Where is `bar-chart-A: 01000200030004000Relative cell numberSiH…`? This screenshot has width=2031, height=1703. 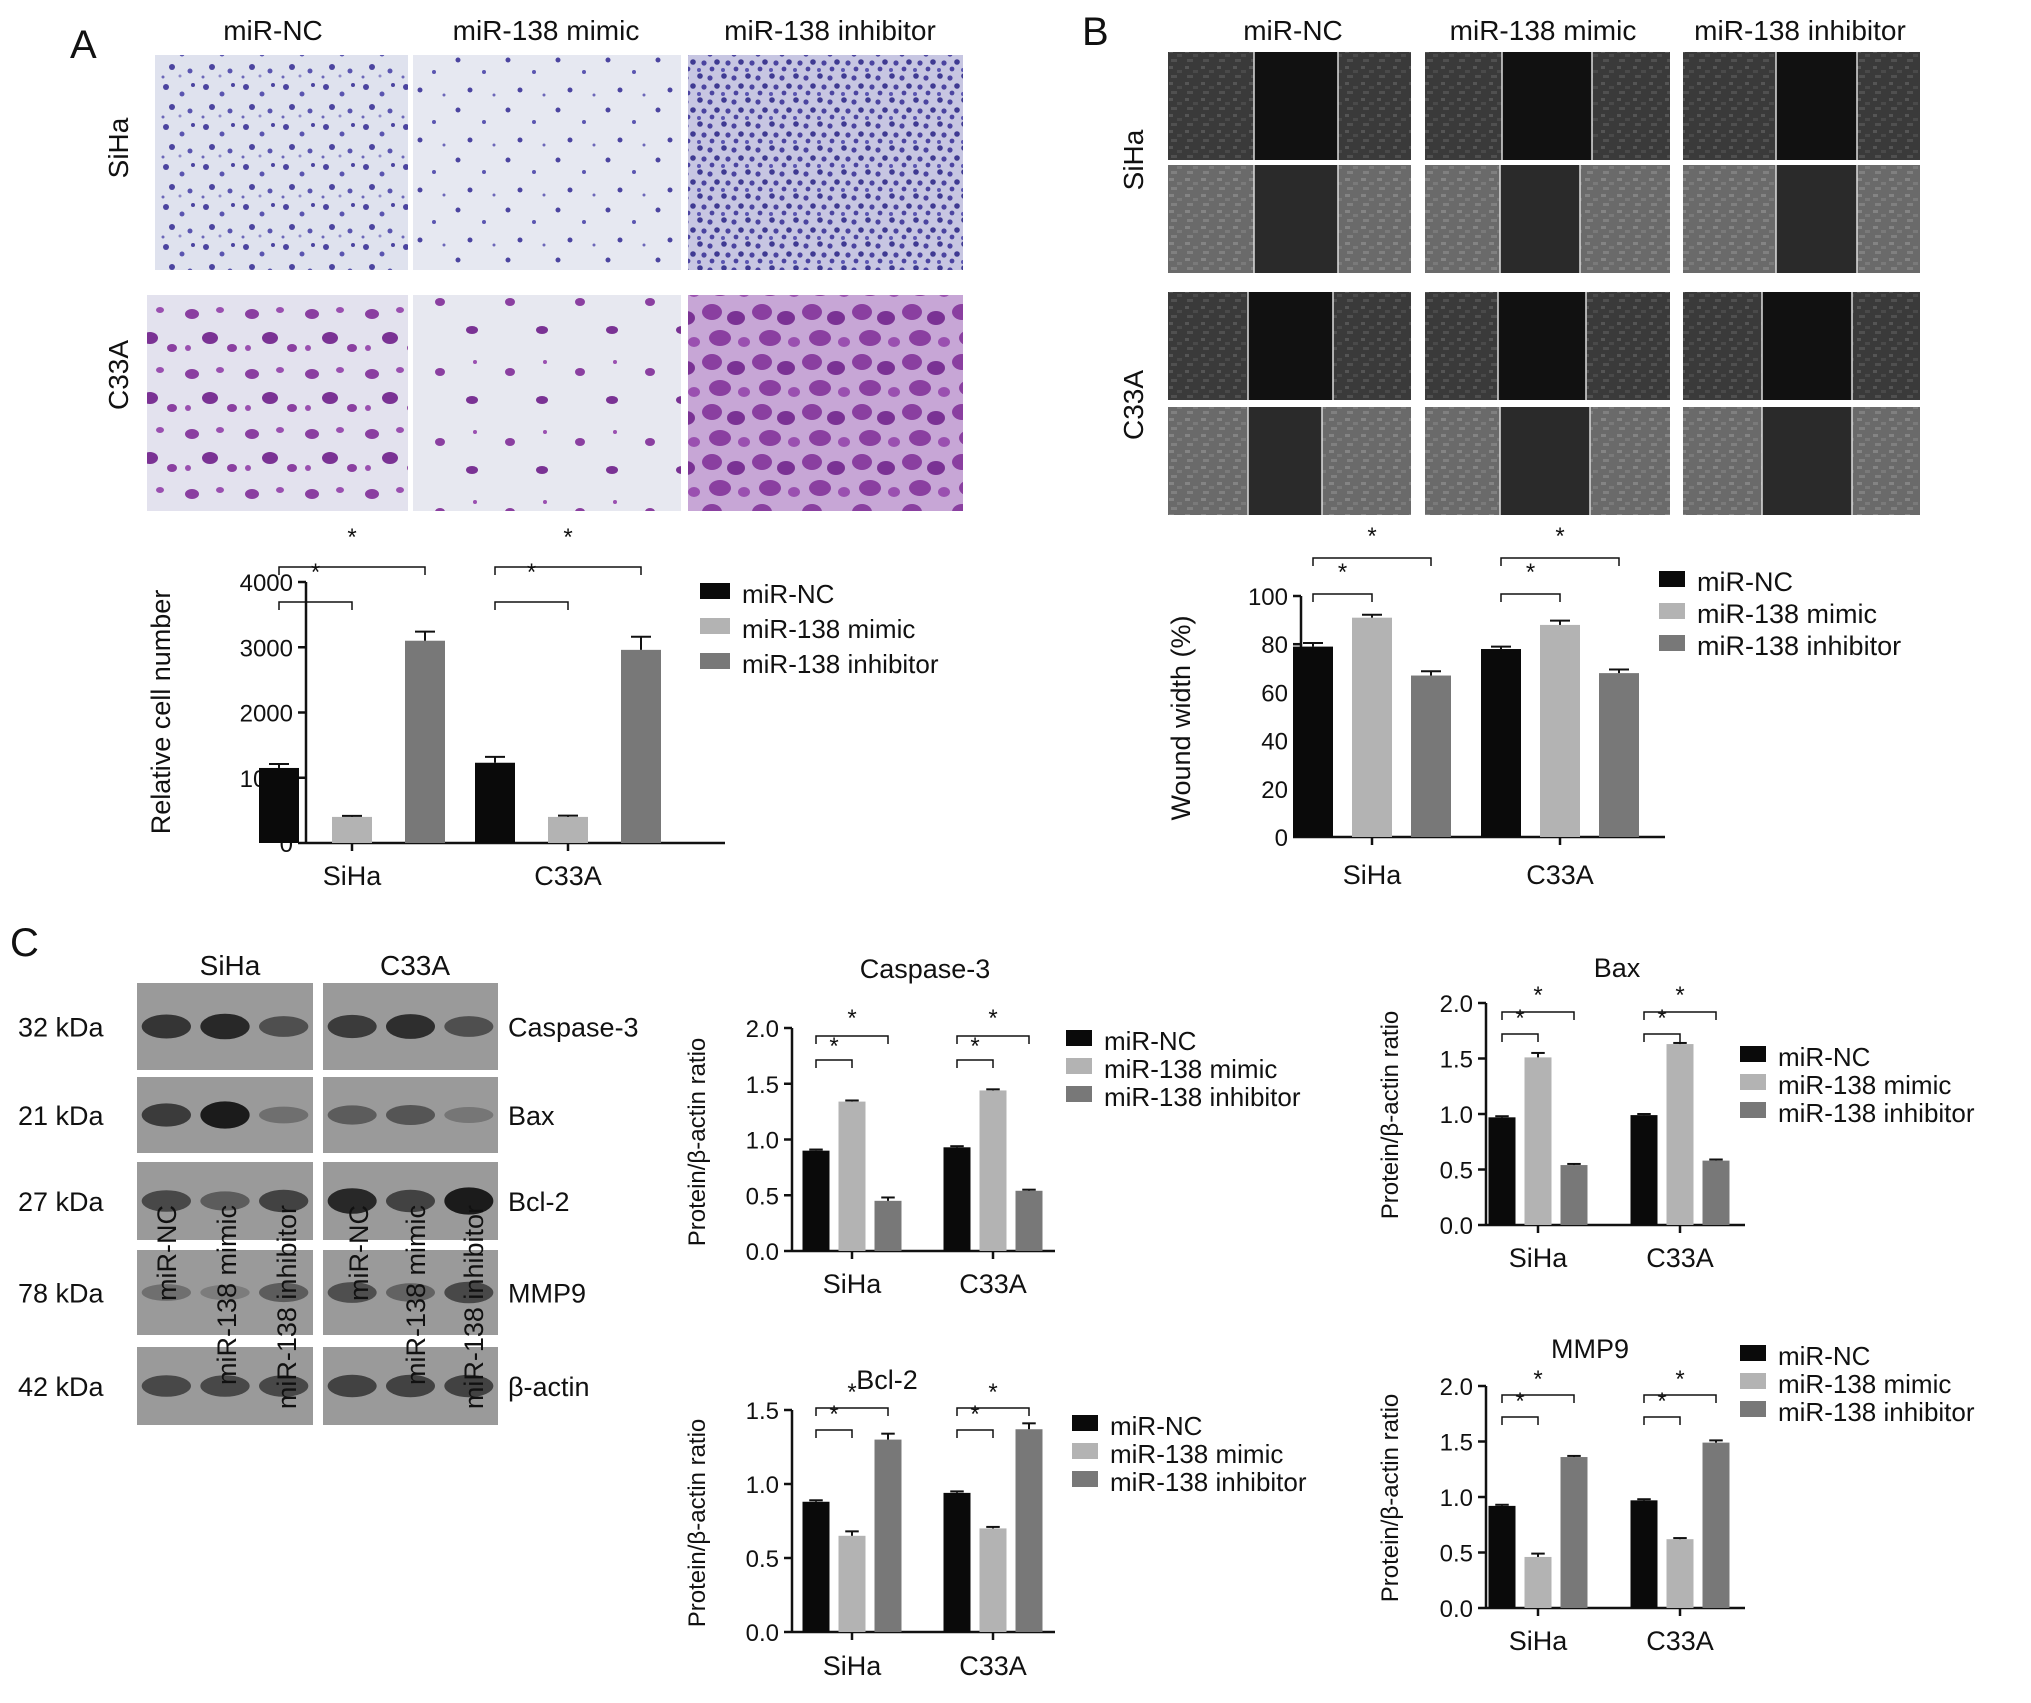
bar-chart-A: 01000200030004000Relative cell numberSiH… is located at coordinates (542, 707).